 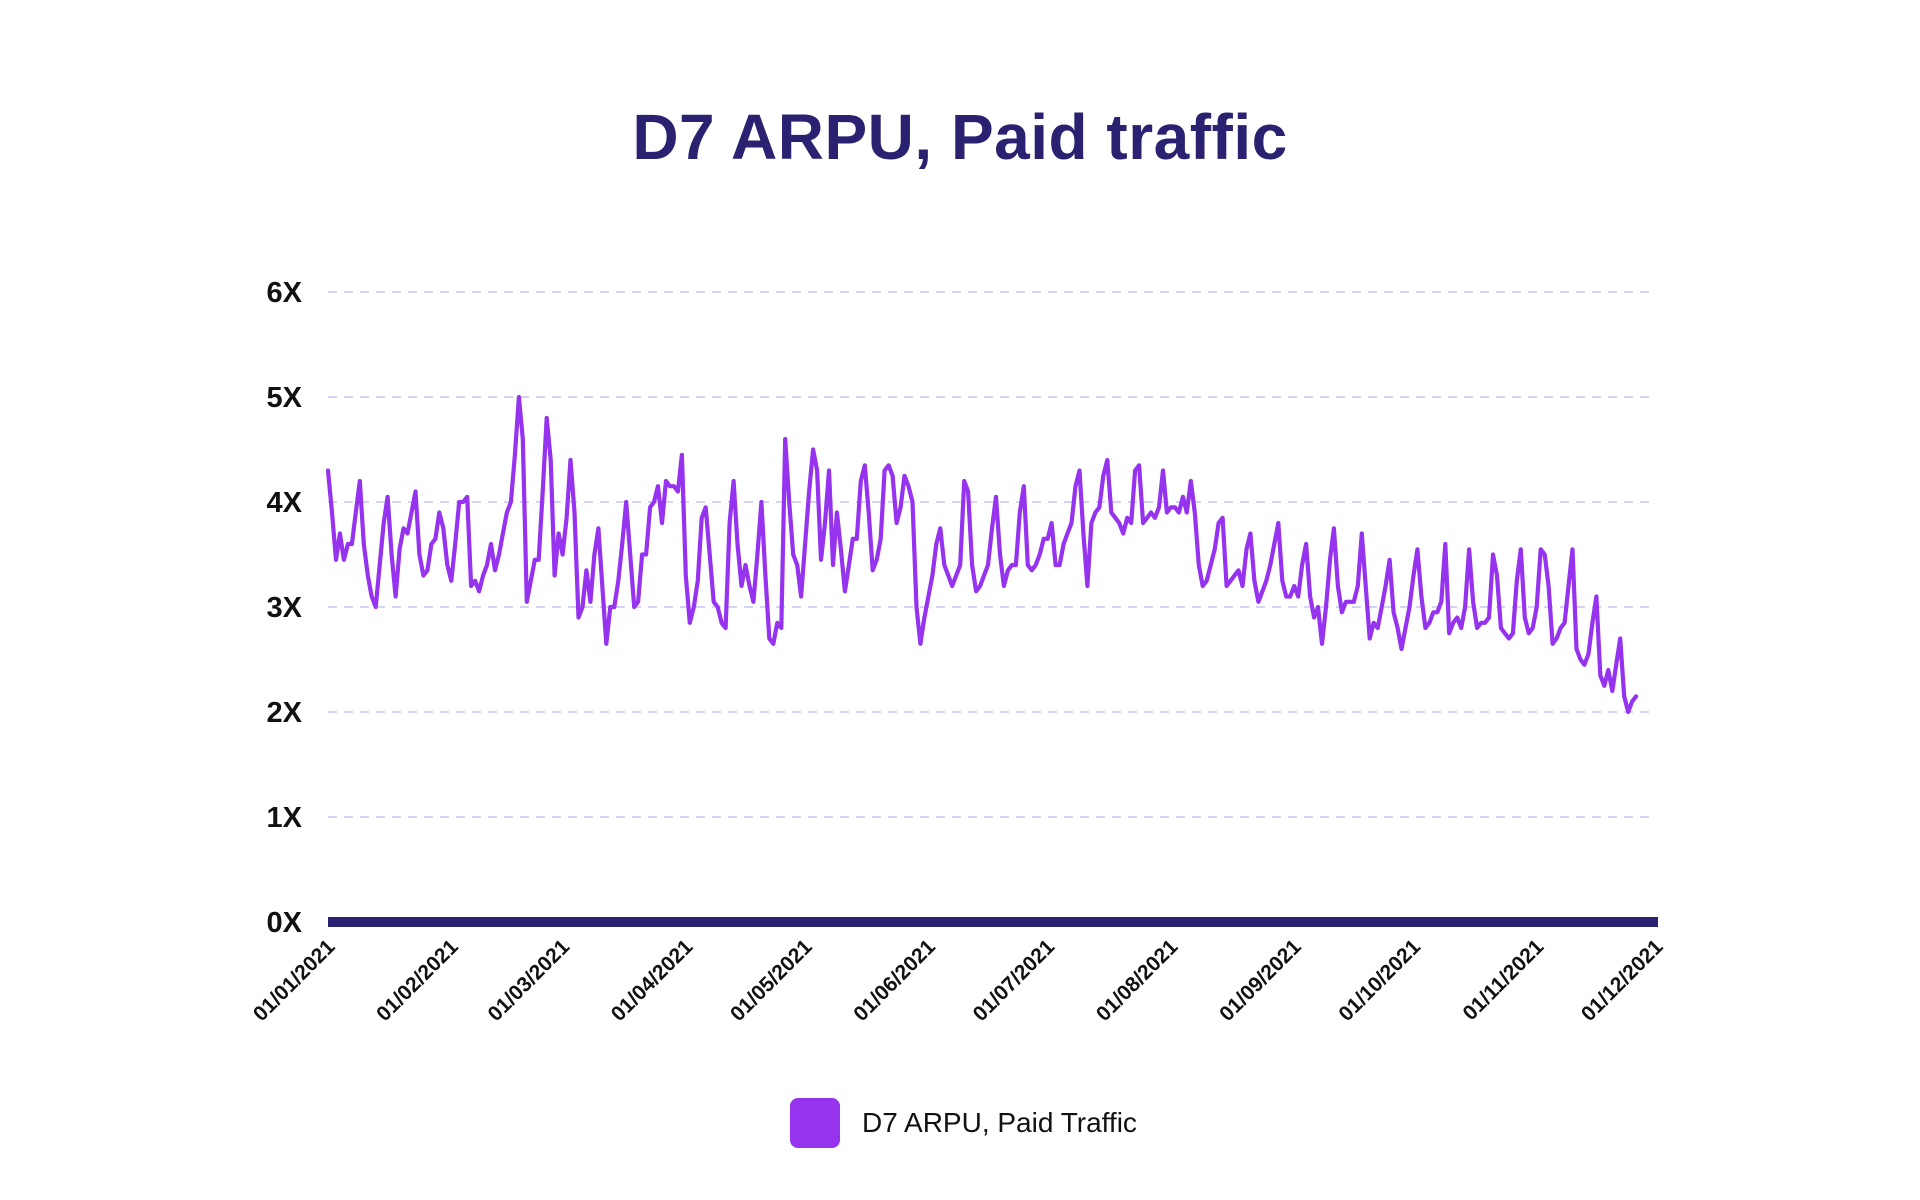 I want to click on y-axis-ticks: 0X 1X 2X 3X 4X 5X 6X, so click(x=285, y=608).